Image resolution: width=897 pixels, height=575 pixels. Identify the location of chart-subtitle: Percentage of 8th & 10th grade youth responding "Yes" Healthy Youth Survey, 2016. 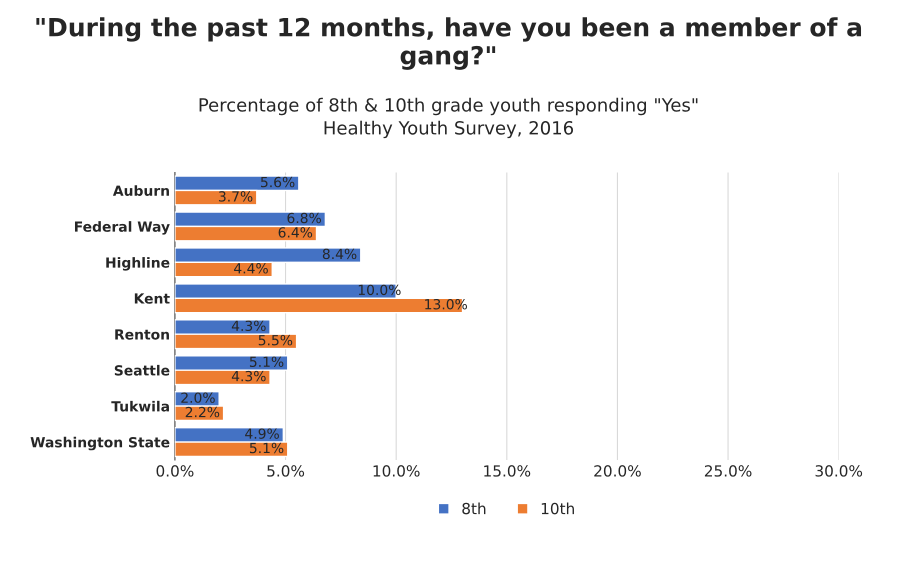
(449, 118).